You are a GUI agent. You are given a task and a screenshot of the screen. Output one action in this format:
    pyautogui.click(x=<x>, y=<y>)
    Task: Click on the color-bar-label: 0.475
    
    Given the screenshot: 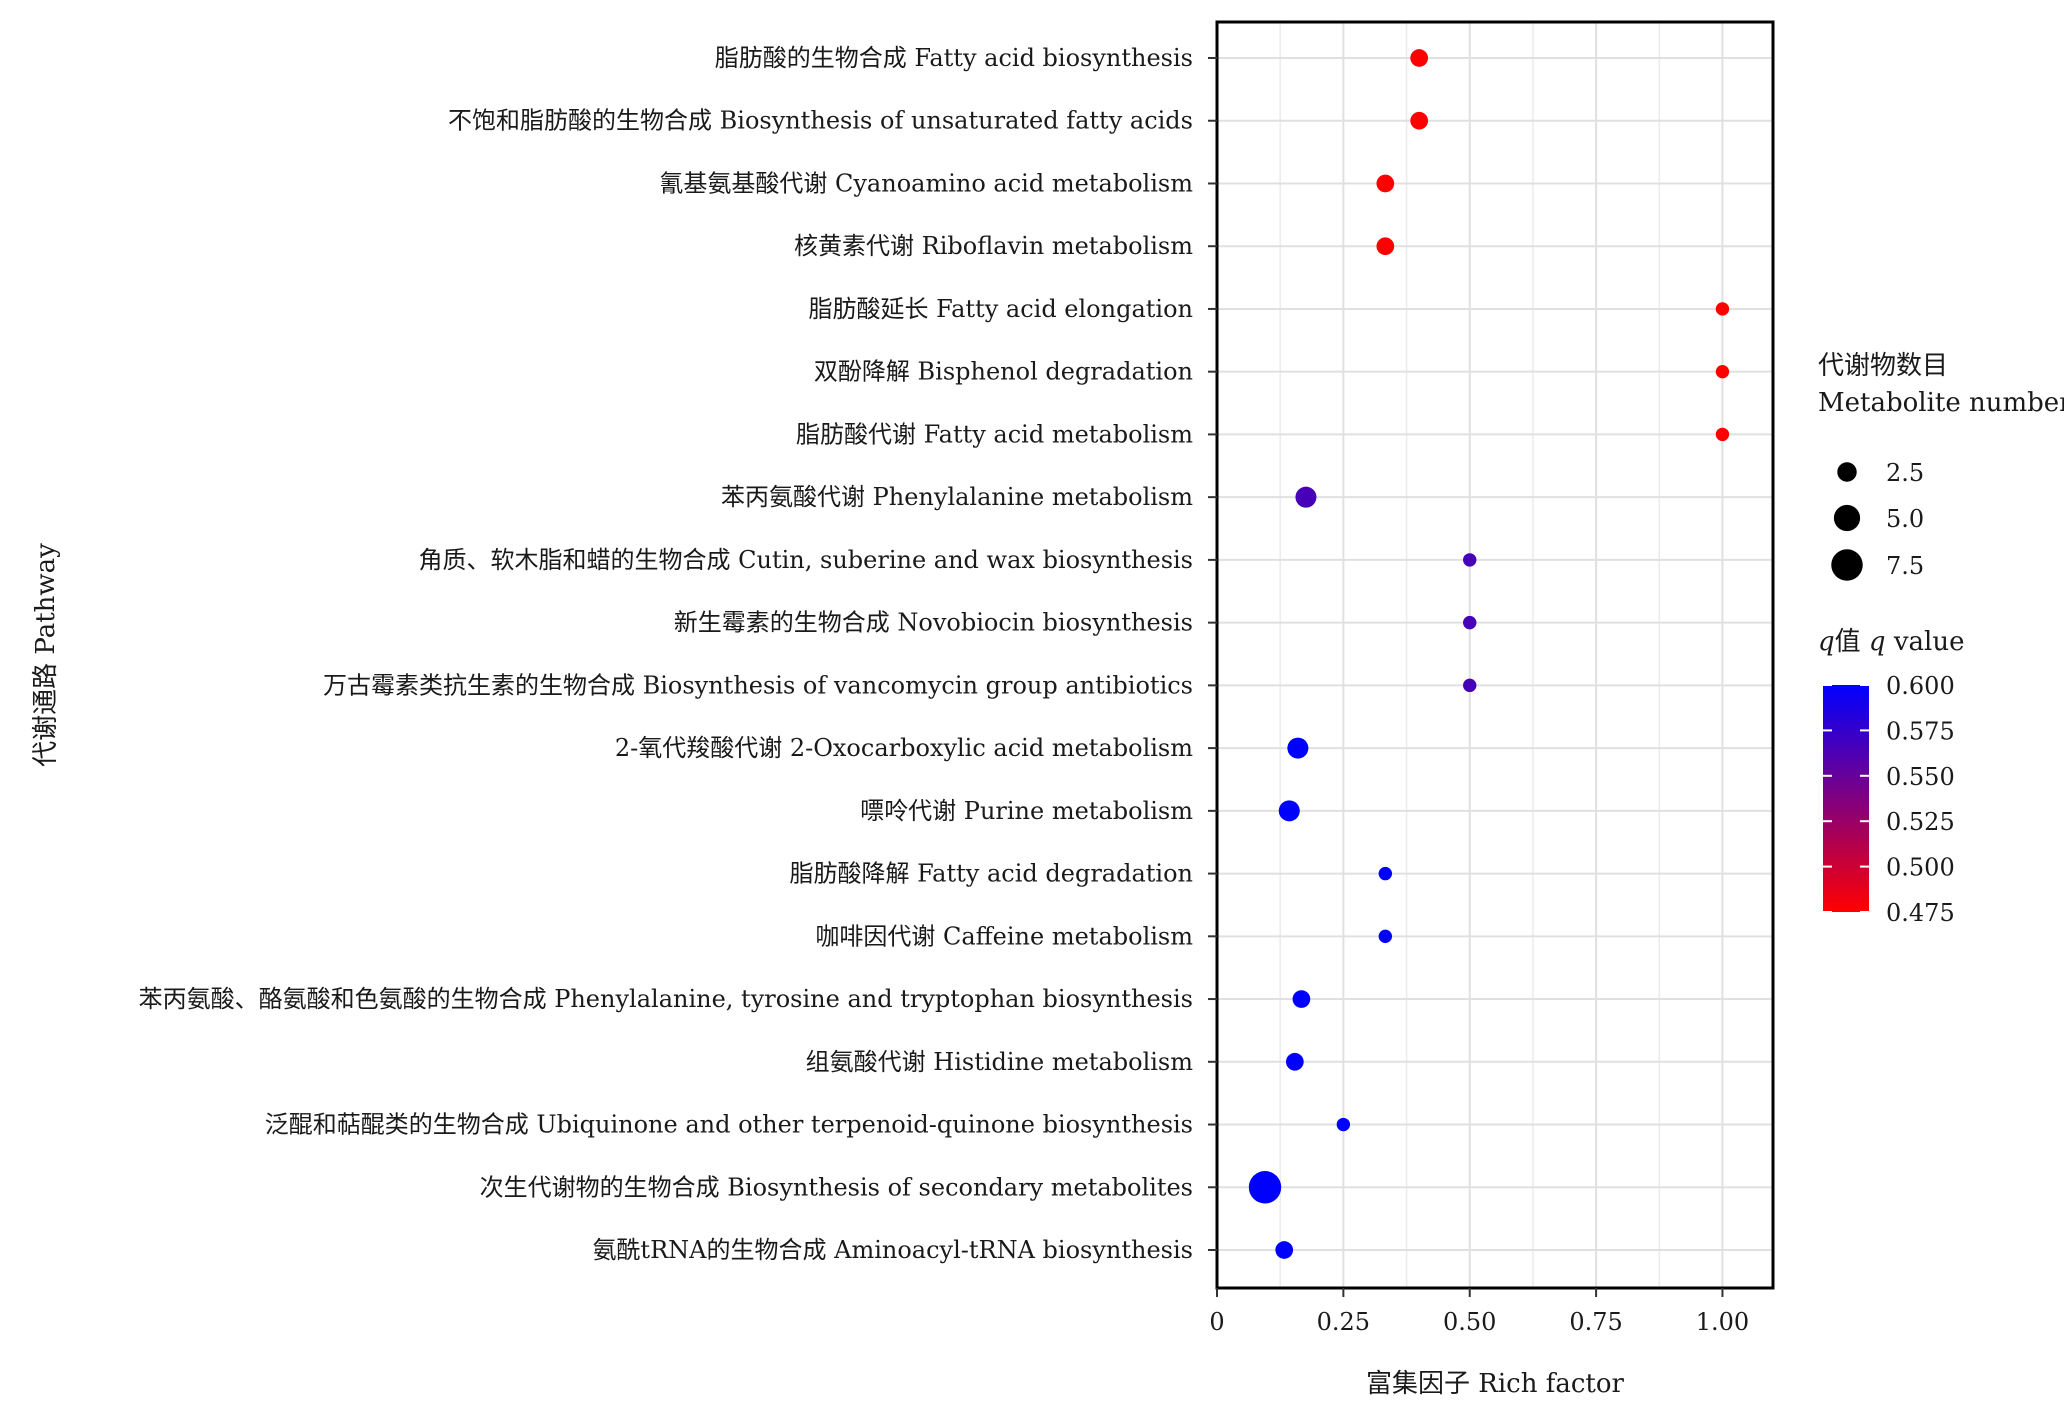 What is the action you would take?
    pyautogui.click(x=1920, y=913)
    